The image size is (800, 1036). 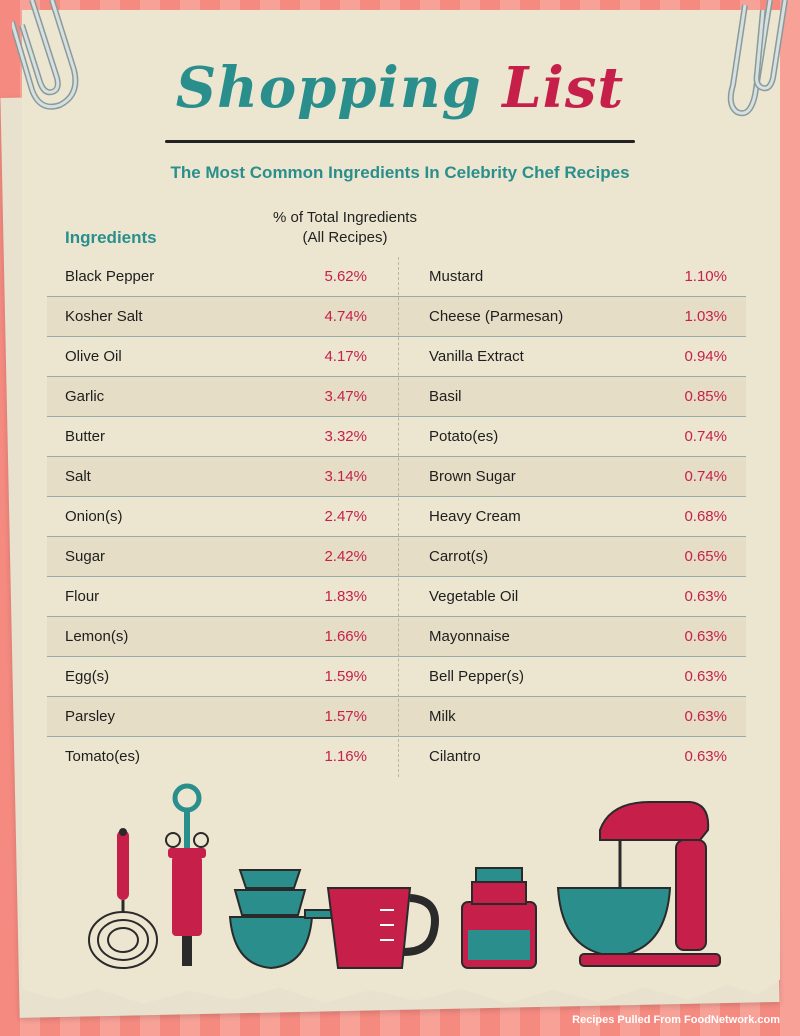 I want to click on ingredient-percent: 1.16%, so click(x=345, y=756).